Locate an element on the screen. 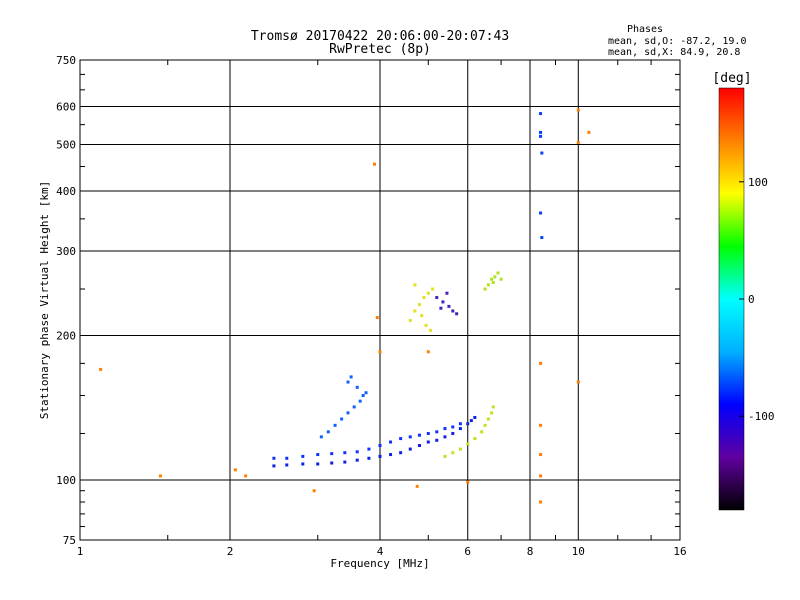 The height and width of the screenshot is (600, 800). y-tick-label: 200 is located at coordinates (66, 336).